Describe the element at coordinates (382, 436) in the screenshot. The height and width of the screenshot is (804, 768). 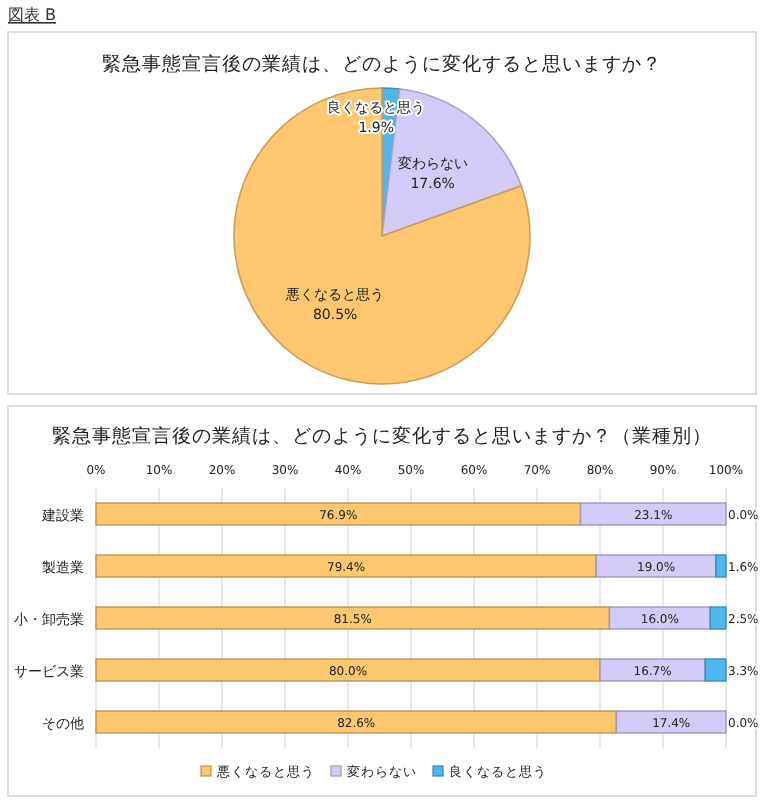
I see `chart-title: 緊急事態宣言後の業績は、どのように変化すると思いますか？（業種別）` at that location.